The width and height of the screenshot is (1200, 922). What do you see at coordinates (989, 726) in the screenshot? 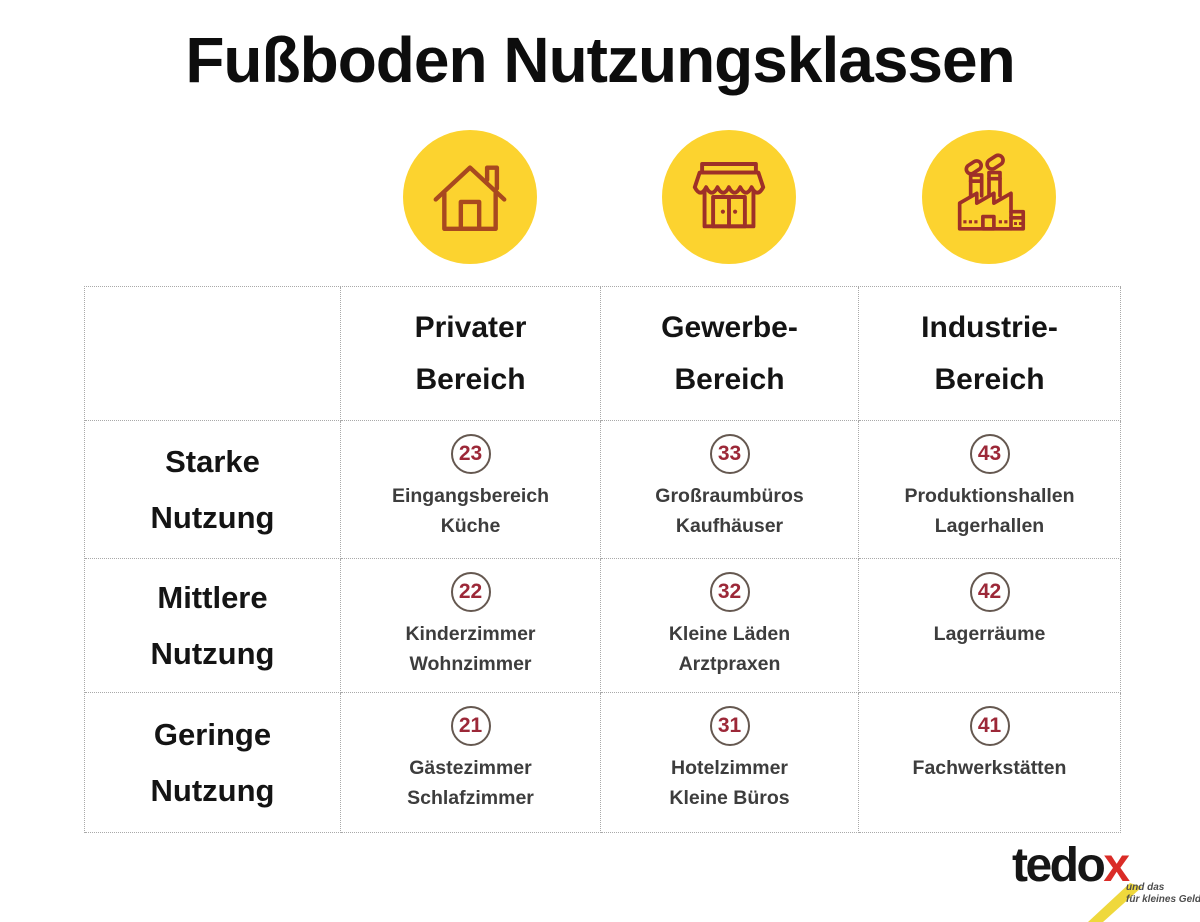
I see `class-number-badge: 41` at bounding box center [989, 726].